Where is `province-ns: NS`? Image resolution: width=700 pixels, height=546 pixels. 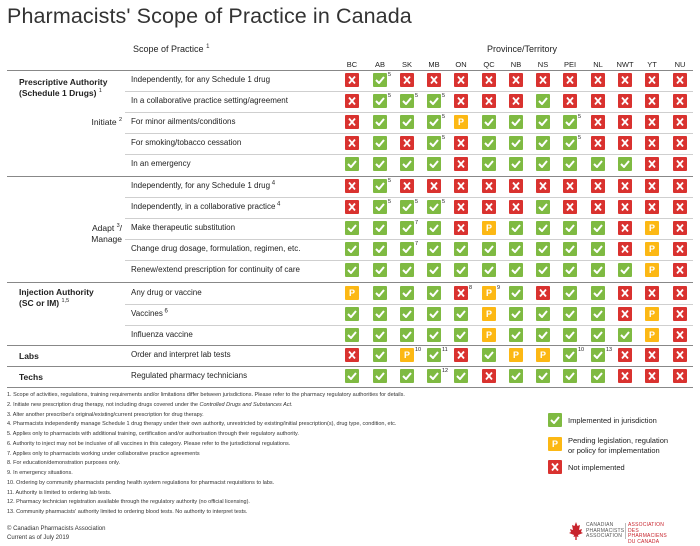 province-ns: NS is located at coordinates (543, 64).